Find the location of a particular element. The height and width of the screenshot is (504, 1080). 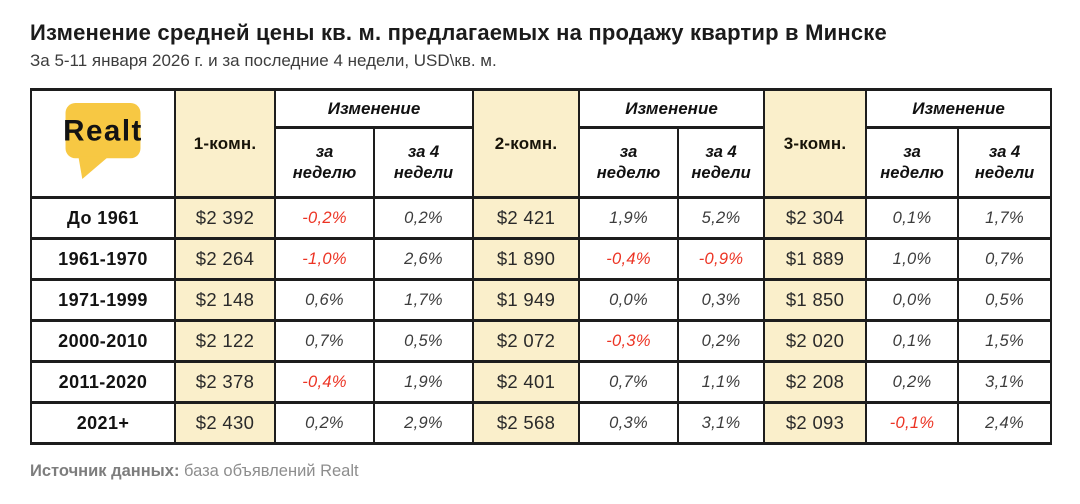

week-change-cell: -0,3% is located at coordinates (629, 341).